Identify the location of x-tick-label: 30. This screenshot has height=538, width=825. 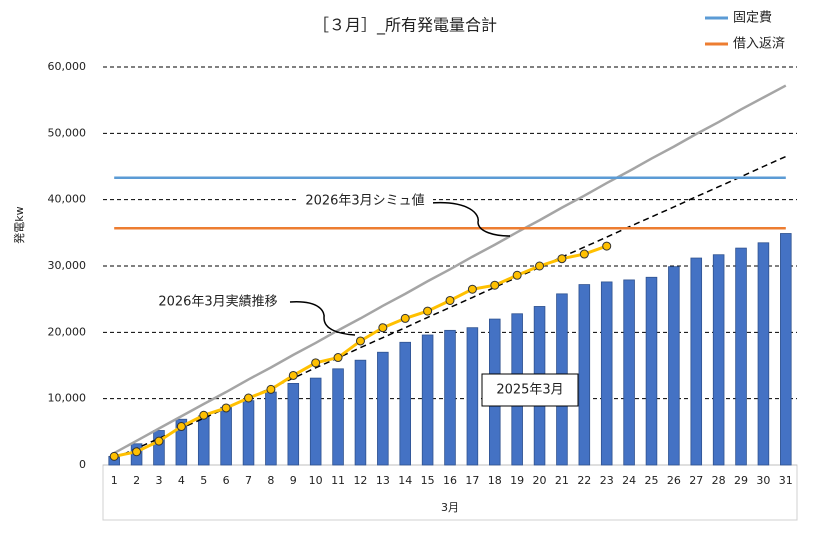
(763, 480).